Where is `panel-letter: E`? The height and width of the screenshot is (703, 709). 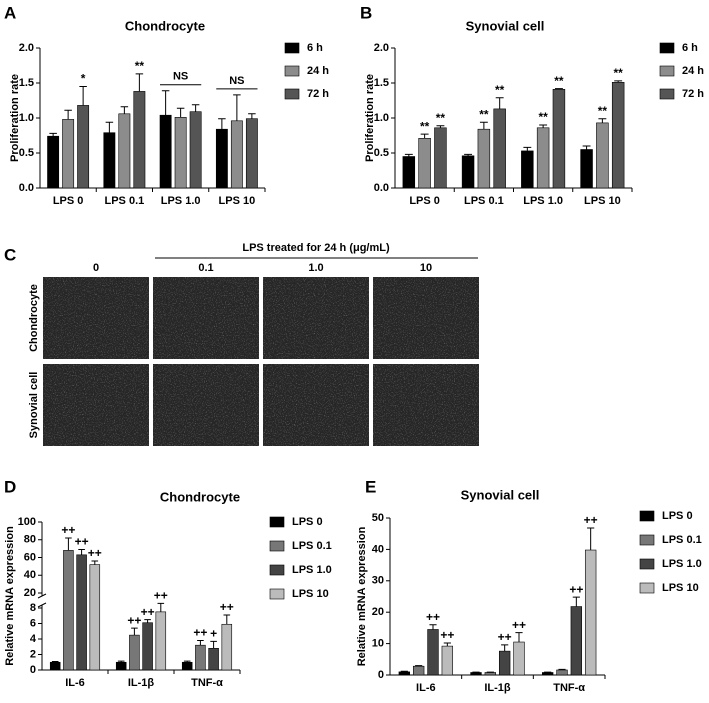 panel-letter: E is located at coordinates (370, 486).